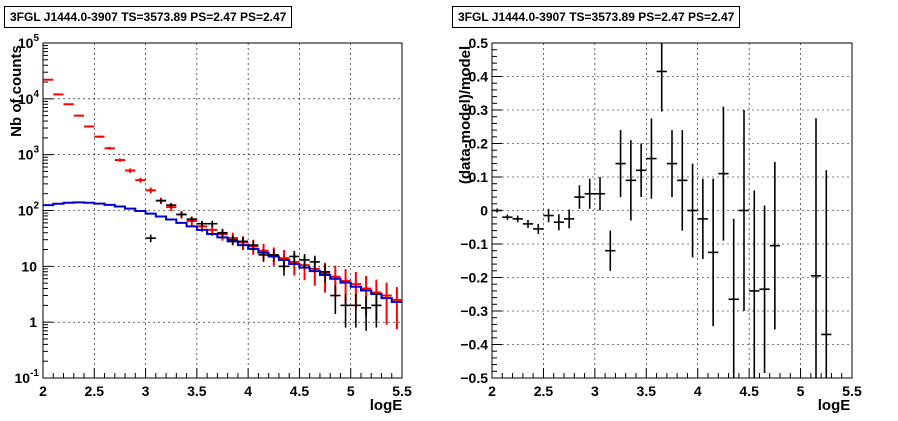 This screenshot has width=898, height=421. I want to click on right-ytick-label: −0.3, so click(474, 311).